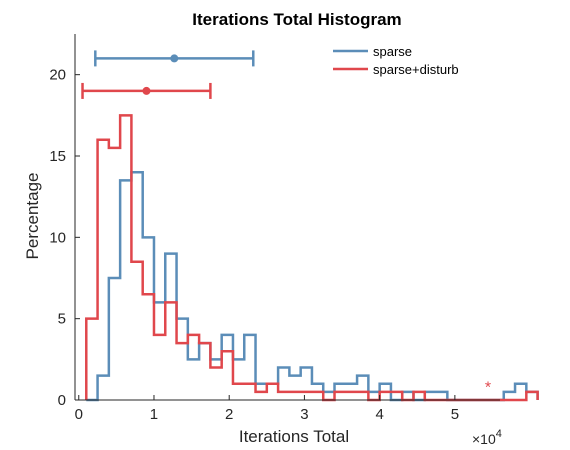 This screenshot has width=570, height=450. What do you see at coordinates (396, 60) in the screenshot?
I see `legend: sparse sparse+disturb` at bounding box center [396, 60].